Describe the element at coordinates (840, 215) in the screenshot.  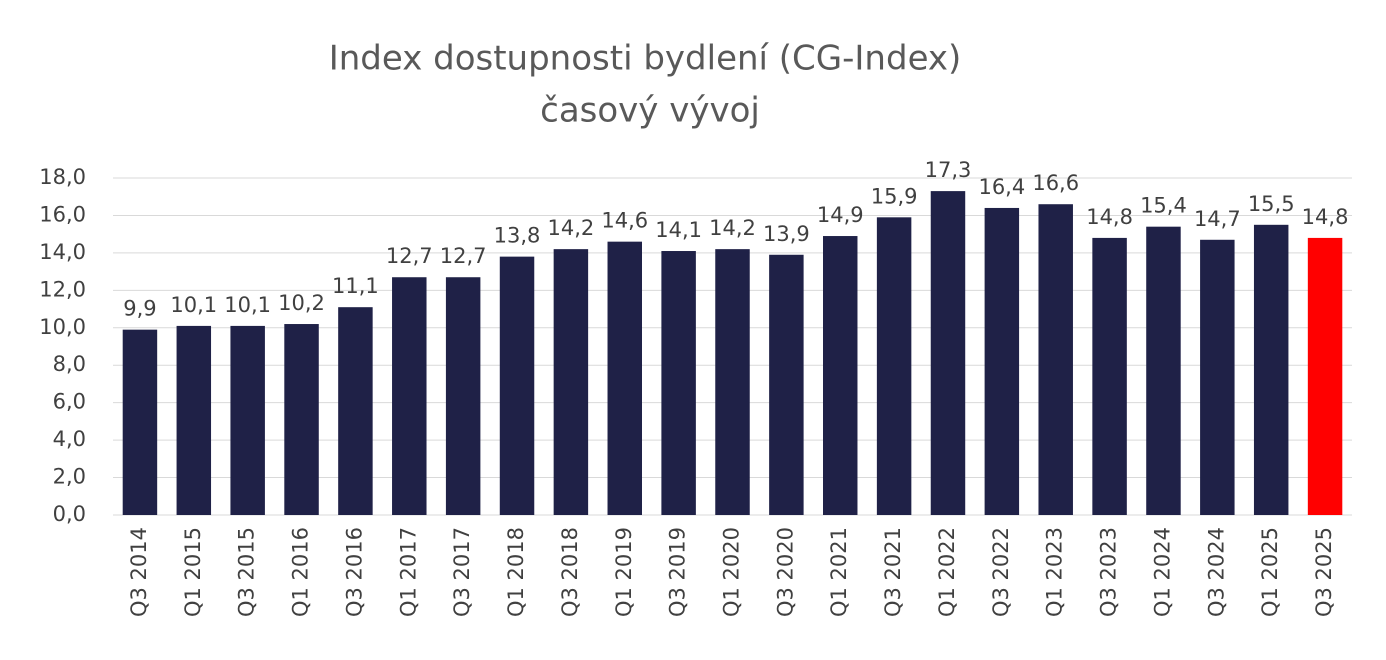
I see `value-label: 14,9` at that location.